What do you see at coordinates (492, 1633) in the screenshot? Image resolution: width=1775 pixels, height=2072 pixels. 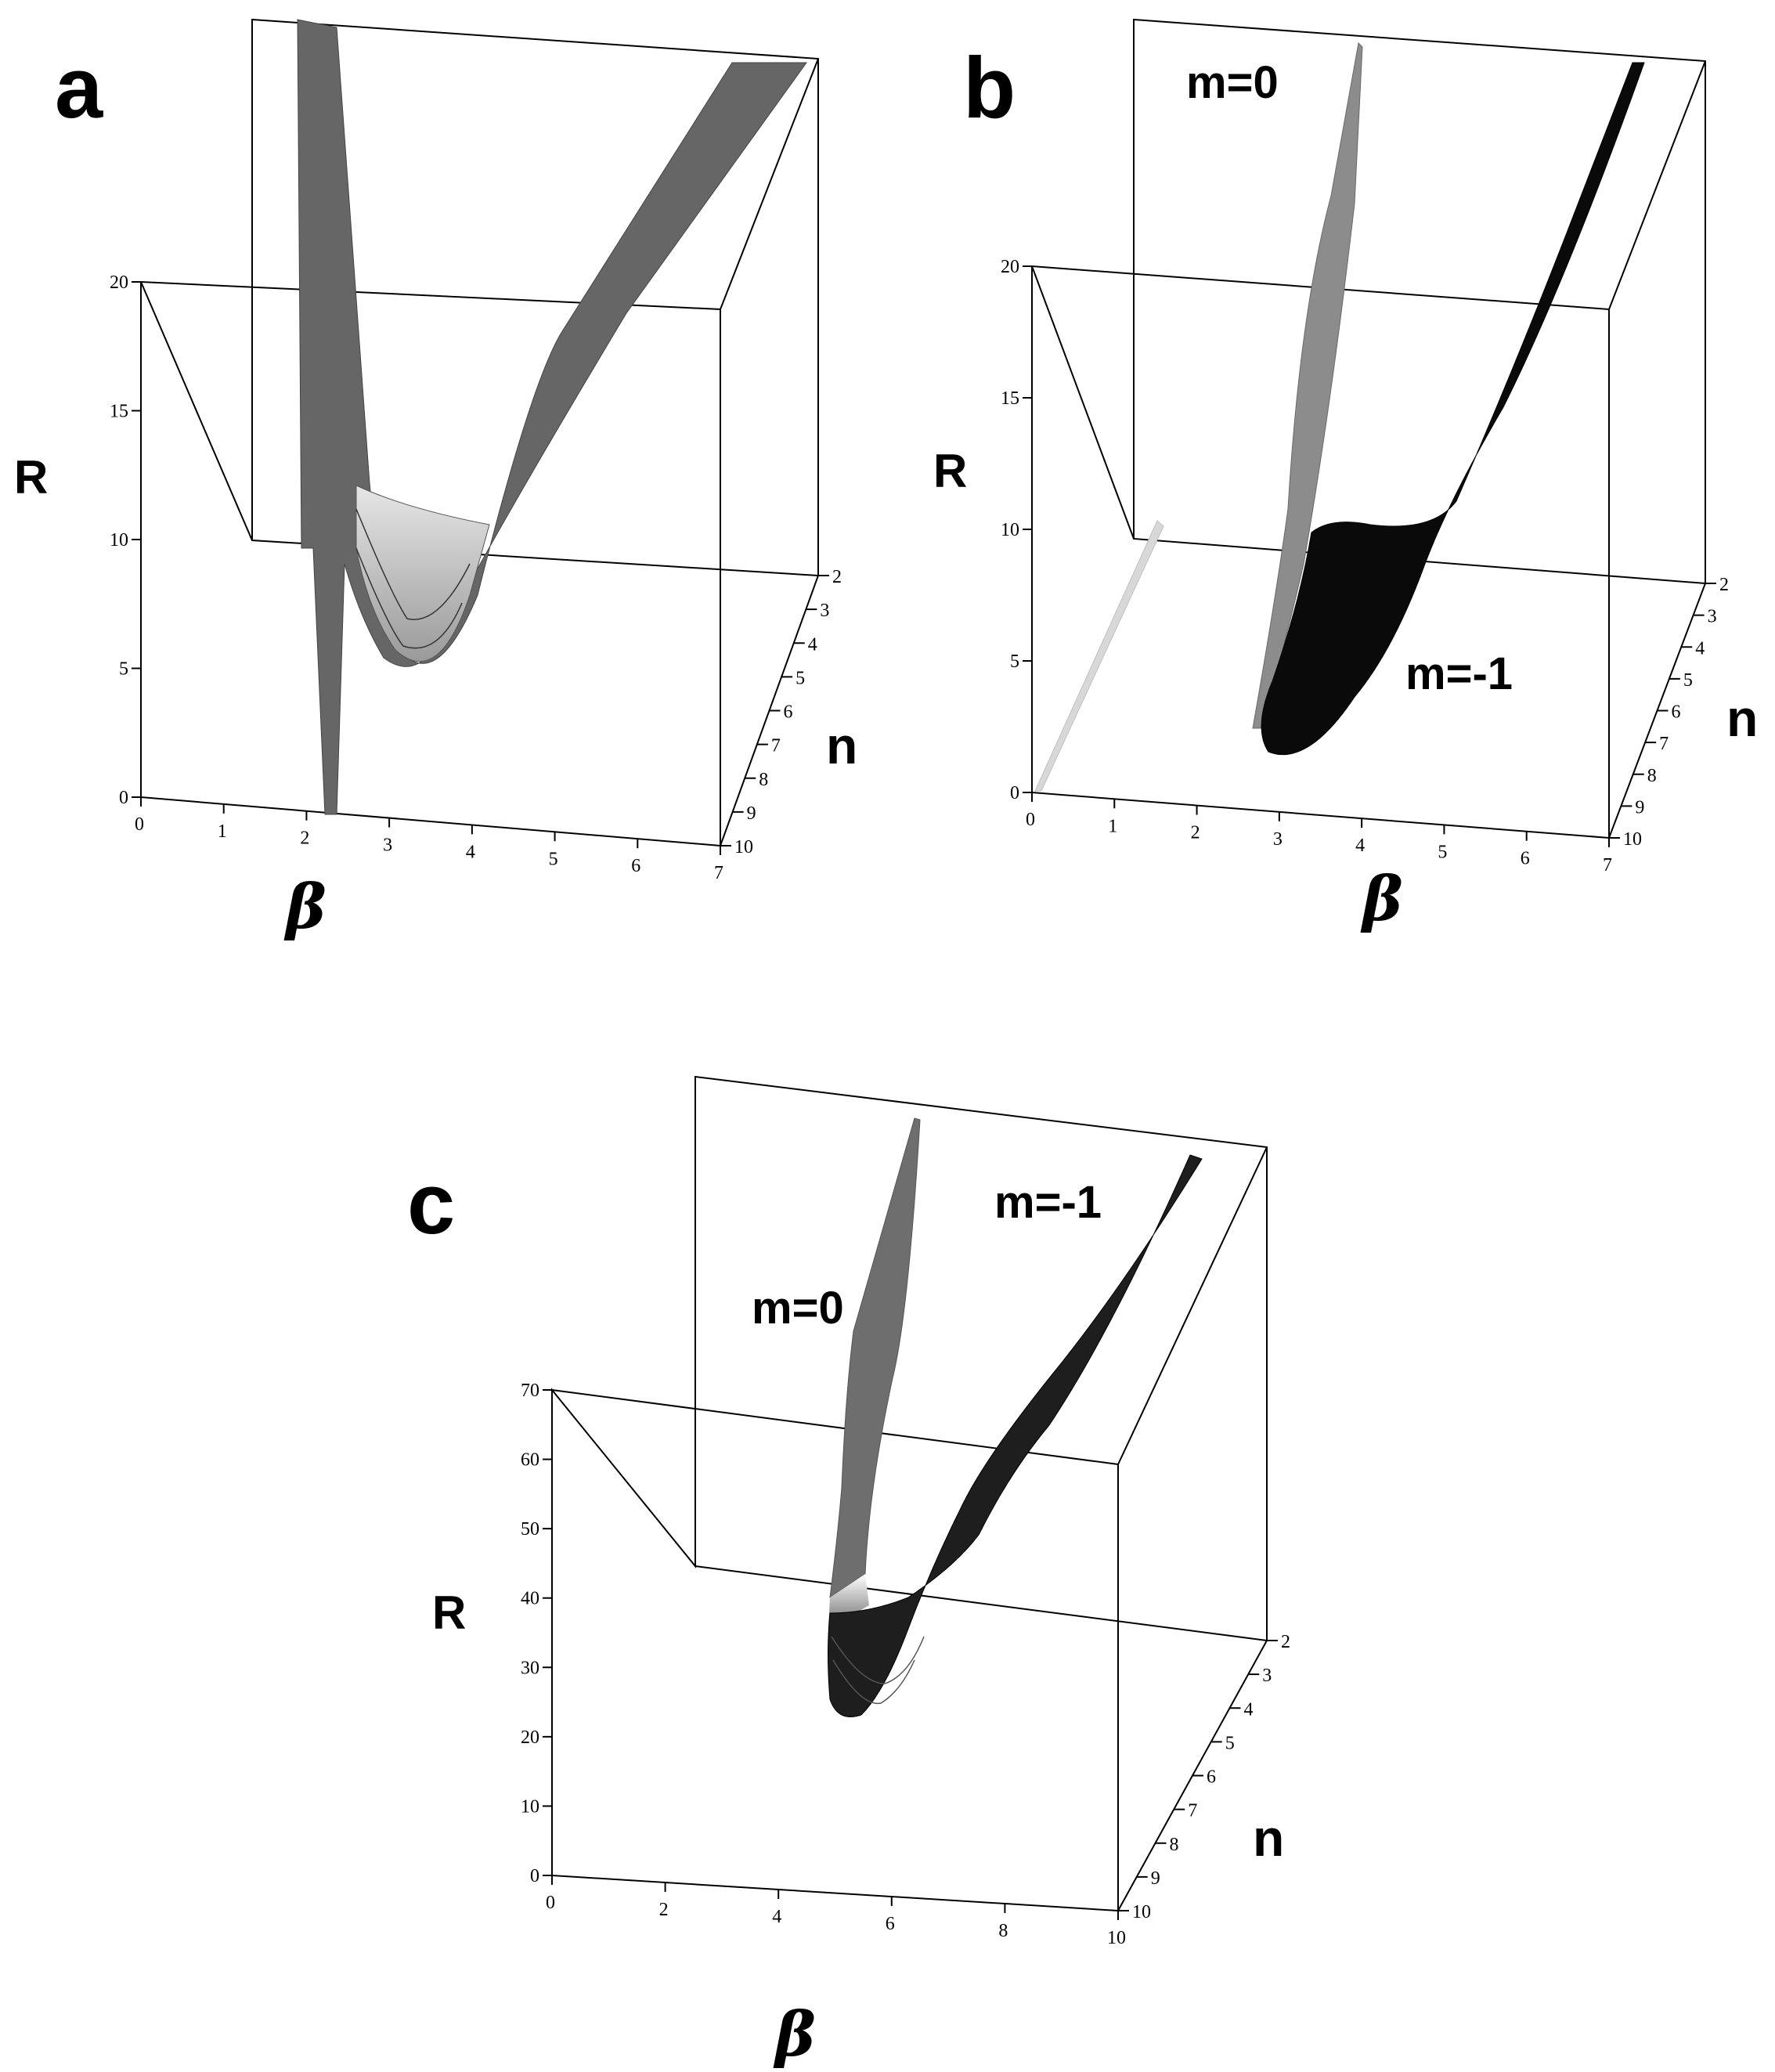 I see `panel-c-R-axis: R 0 10 20 30 40 50 60 70` at bounding box center [492, 1633].